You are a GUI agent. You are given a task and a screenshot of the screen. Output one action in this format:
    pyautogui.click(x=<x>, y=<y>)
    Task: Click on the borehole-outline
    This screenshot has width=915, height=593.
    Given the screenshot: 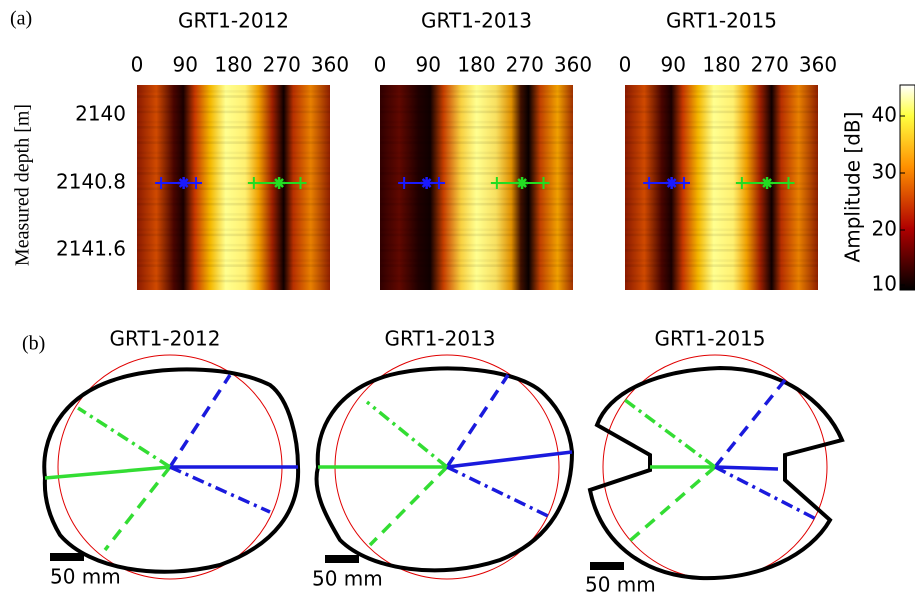 What is the action you would take?
    pyautogui.click(x=444, y=469)
    